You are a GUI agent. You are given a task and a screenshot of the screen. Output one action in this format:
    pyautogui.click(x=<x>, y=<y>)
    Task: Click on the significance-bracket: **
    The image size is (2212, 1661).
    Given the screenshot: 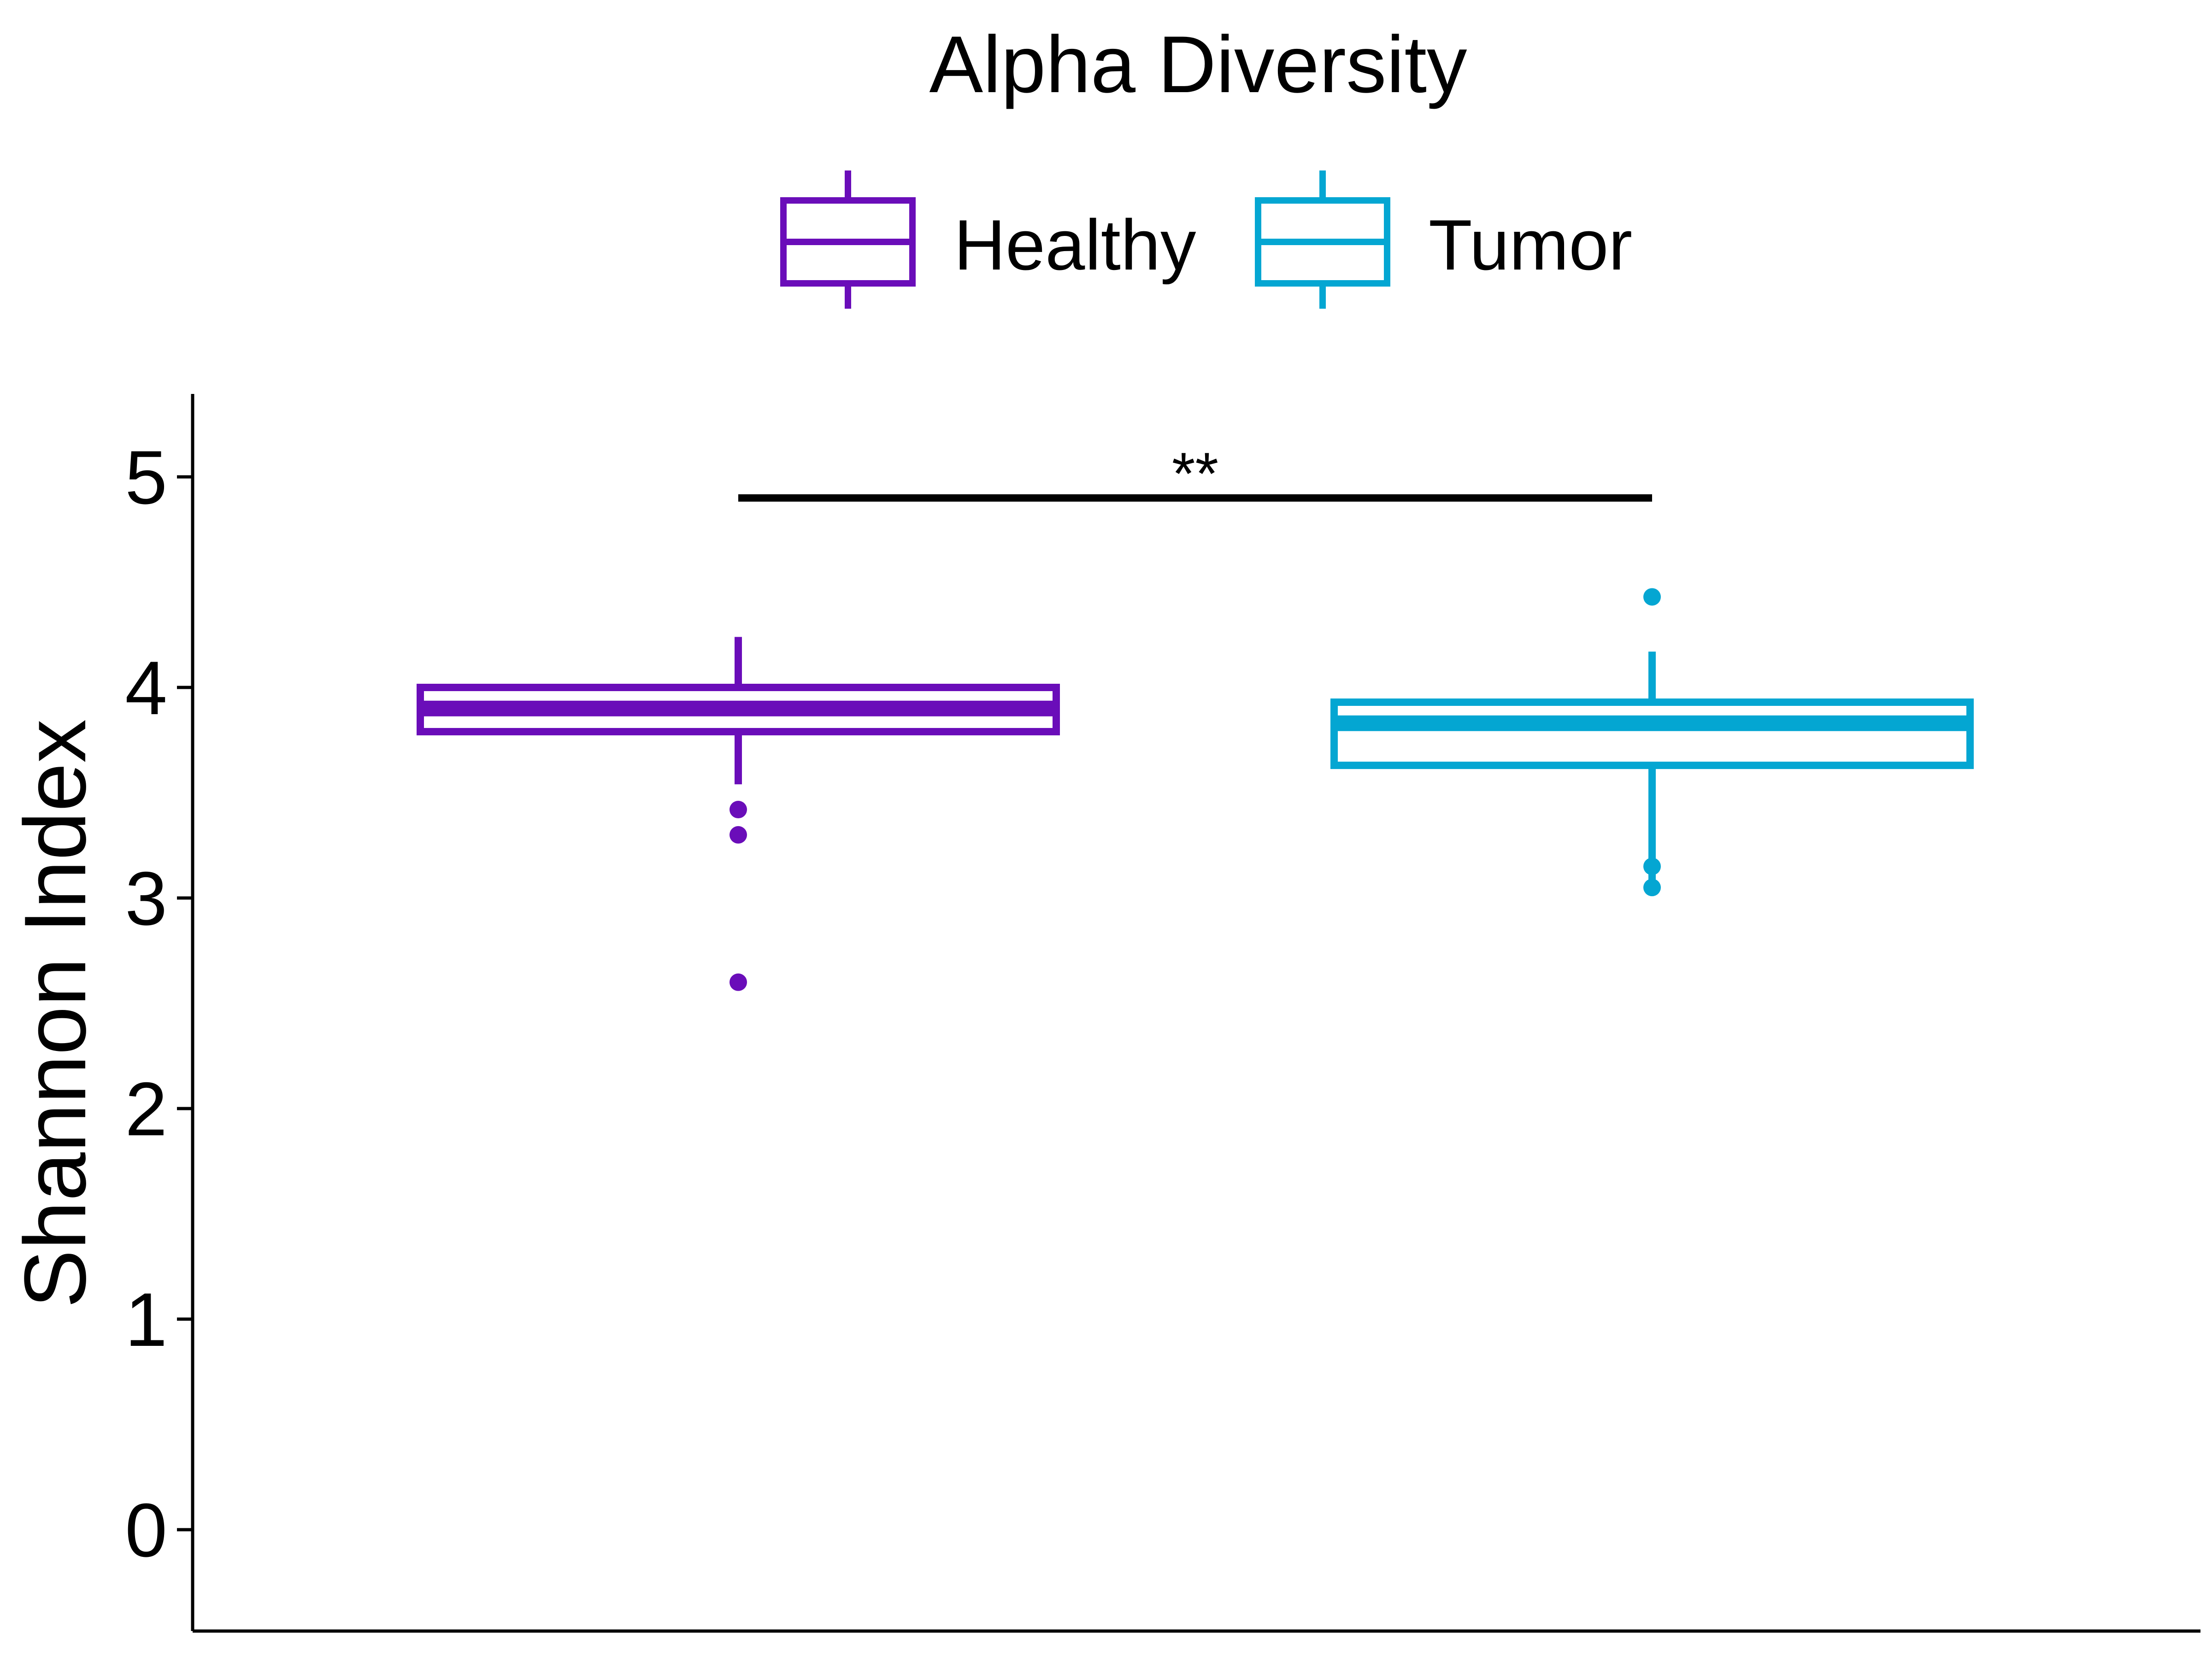 What is the action you would take?
    pyautogui.click(x=1195, y=473)
    